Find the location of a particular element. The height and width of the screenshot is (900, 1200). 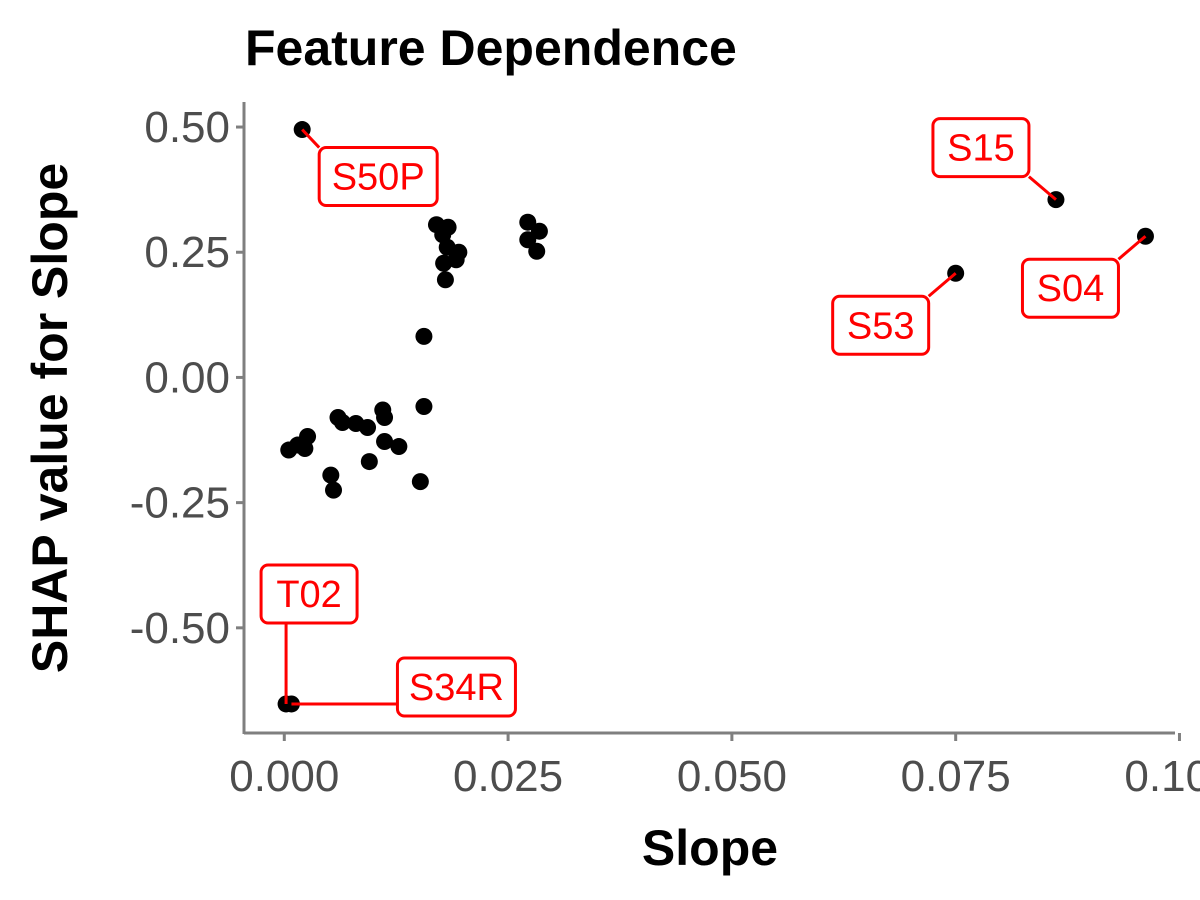

y-tick-label: -0.25 is located at coordinates (180, 503).